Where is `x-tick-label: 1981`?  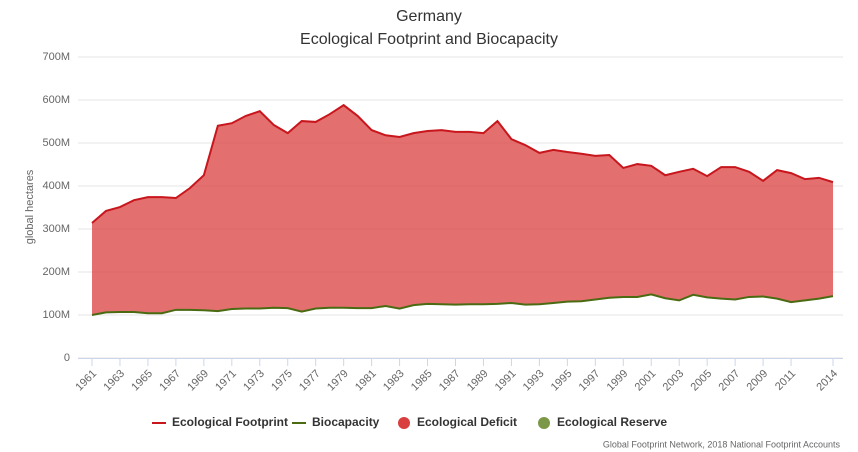 x-tick-label: 1981 is located at coordinates (366, 381).